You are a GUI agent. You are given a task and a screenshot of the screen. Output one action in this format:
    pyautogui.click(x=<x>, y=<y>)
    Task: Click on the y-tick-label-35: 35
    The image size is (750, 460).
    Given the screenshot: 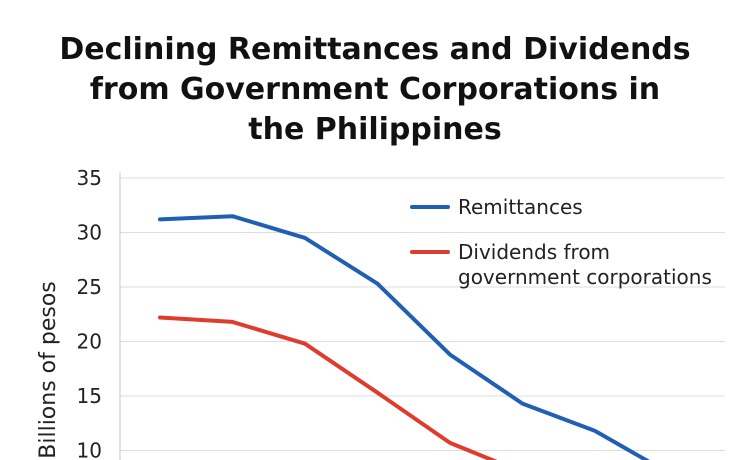 What is the action you would take?
    pyautogui.click(x=89, y=178)
    